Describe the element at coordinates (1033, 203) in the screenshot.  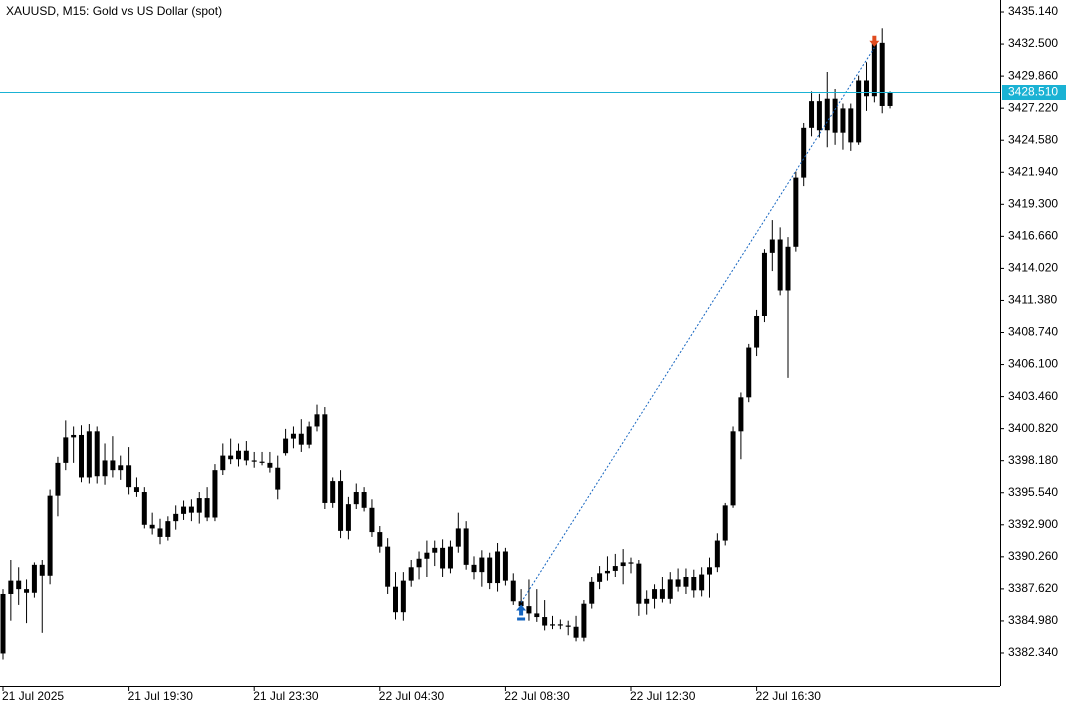
I see `y-tick-label: 3419.300` at that location.